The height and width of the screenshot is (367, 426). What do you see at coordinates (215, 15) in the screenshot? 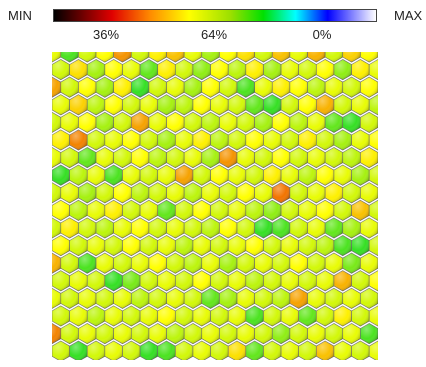
I see `color-scale-bar` at bounding box center [215, 15].